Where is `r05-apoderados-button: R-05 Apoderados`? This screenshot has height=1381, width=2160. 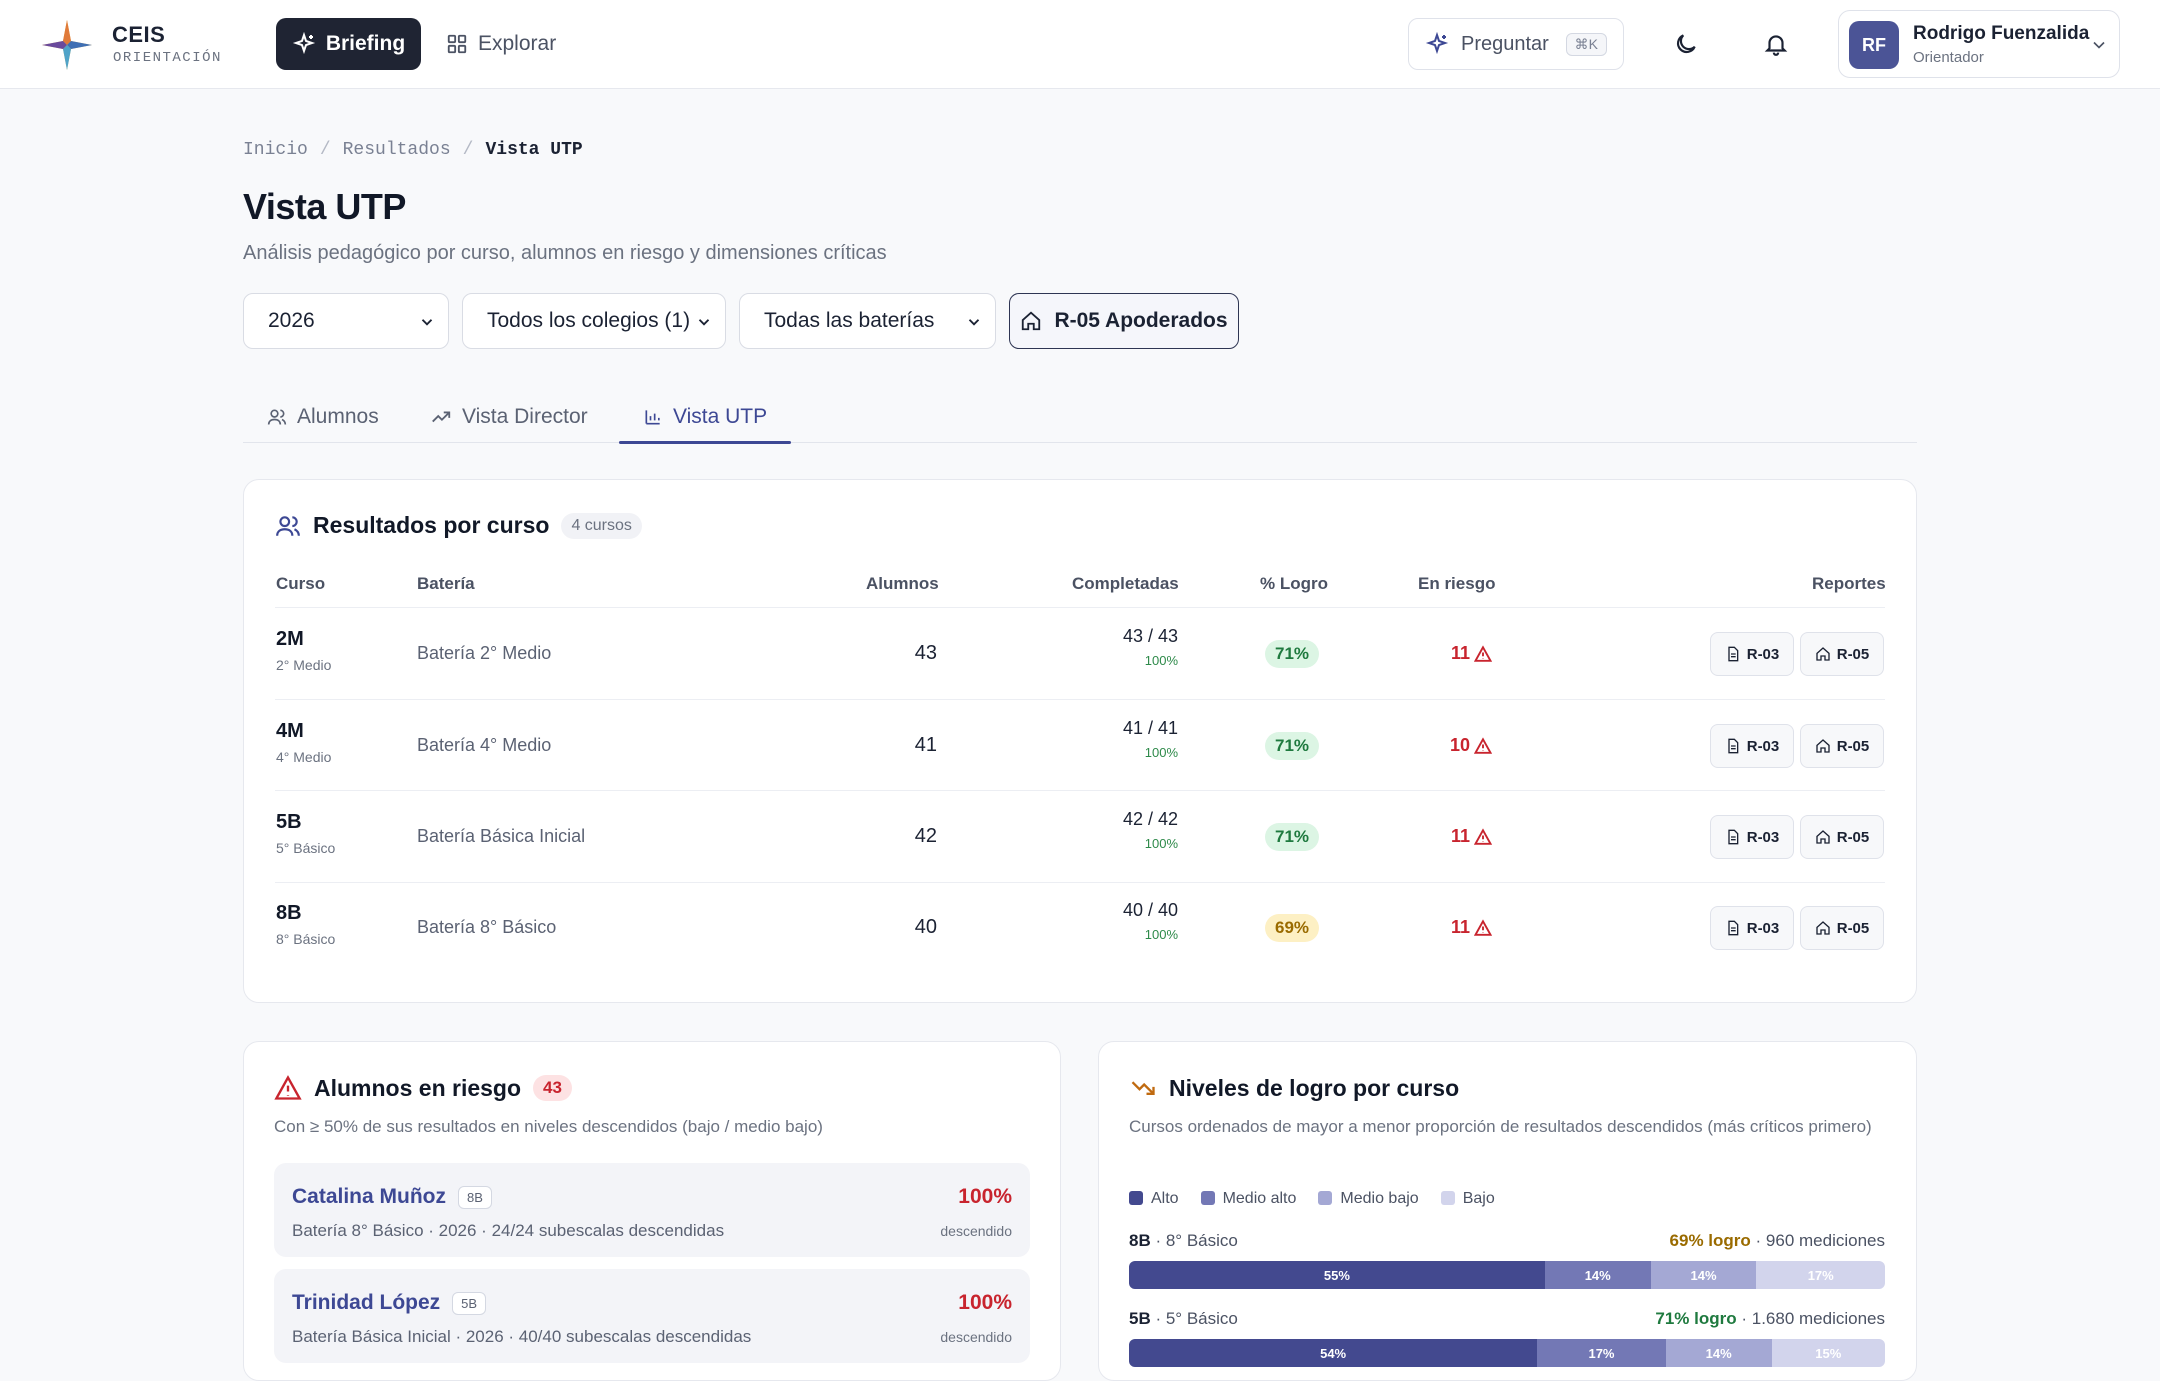 r05-apoderados-button: R-05 Apoderados is located at coordinates (1124, 321).